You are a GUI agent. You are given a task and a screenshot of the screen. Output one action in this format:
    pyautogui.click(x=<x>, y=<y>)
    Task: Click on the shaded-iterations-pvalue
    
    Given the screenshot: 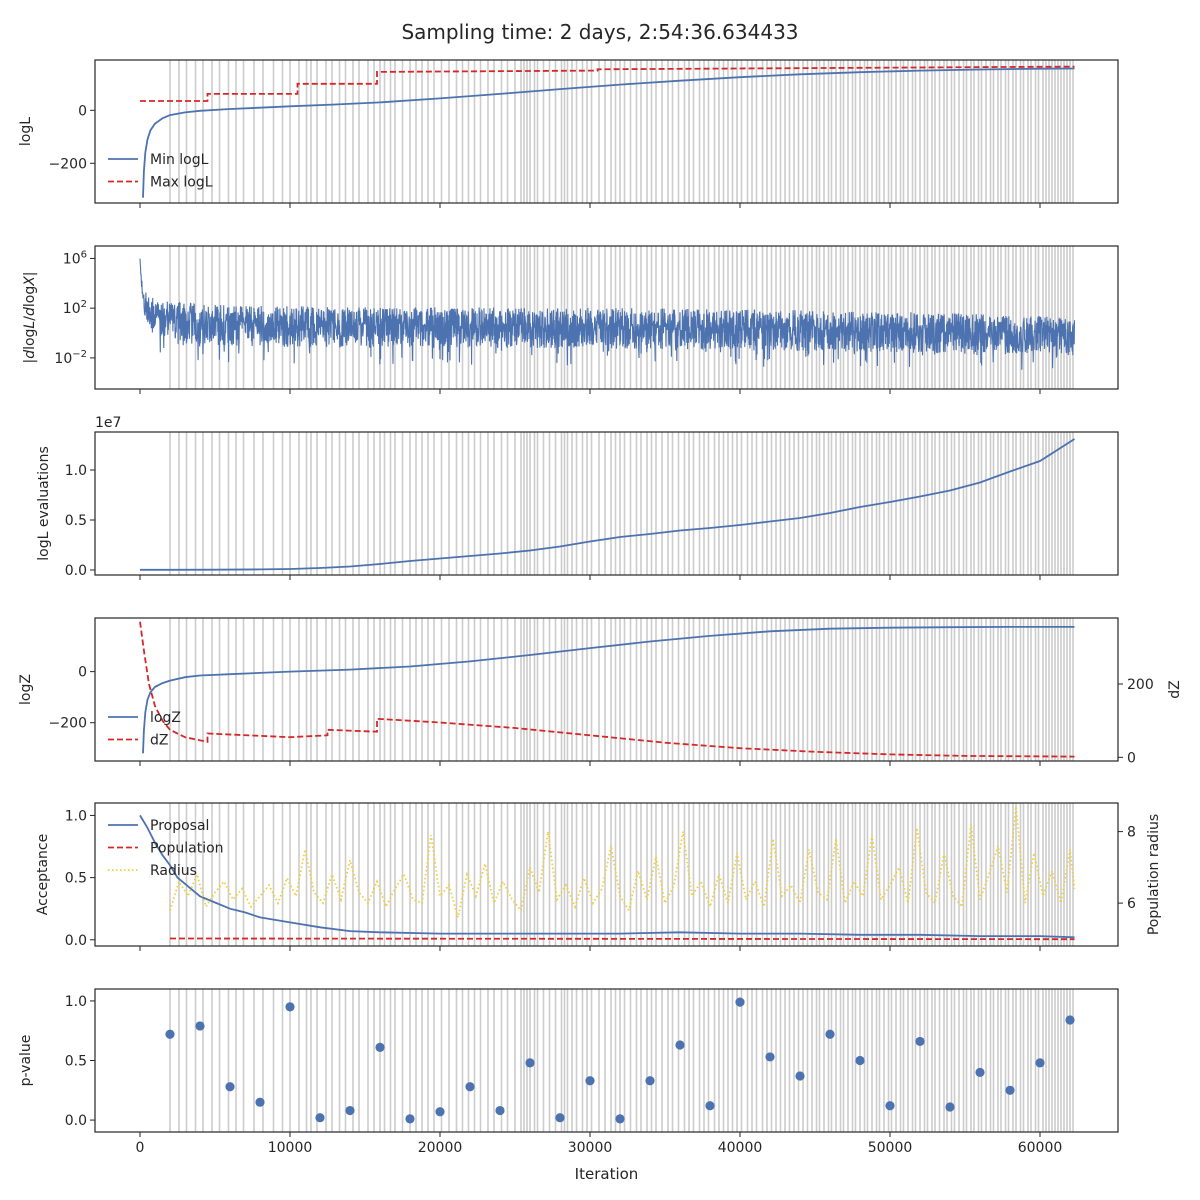 What is the action you would take?
    pyautogui.click(x=621, y=1060)
    